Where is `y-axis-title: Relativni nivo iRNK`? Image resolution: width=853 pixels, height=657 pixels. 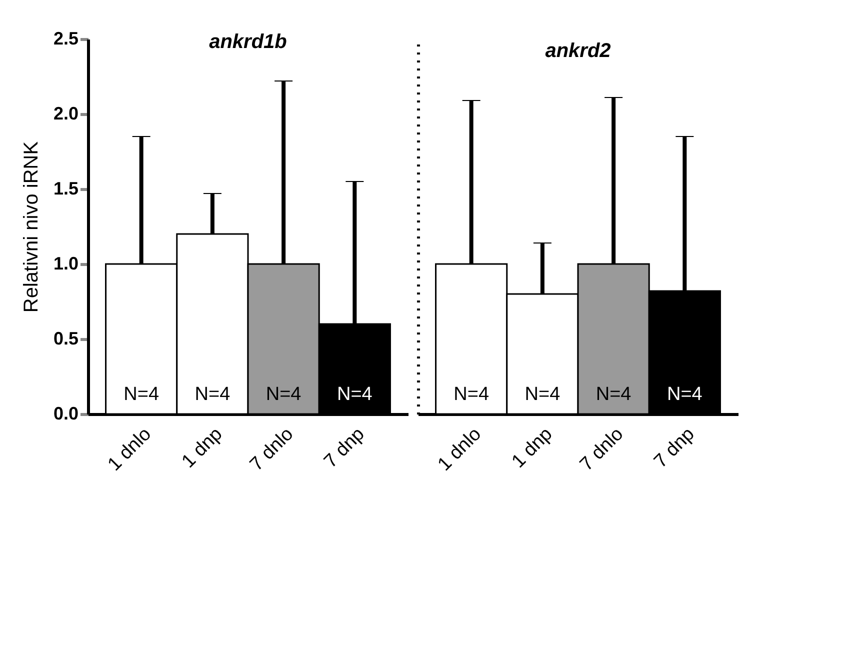
y-axis-title: Relativni nivo iRNK is located at coordinates (31, 226).